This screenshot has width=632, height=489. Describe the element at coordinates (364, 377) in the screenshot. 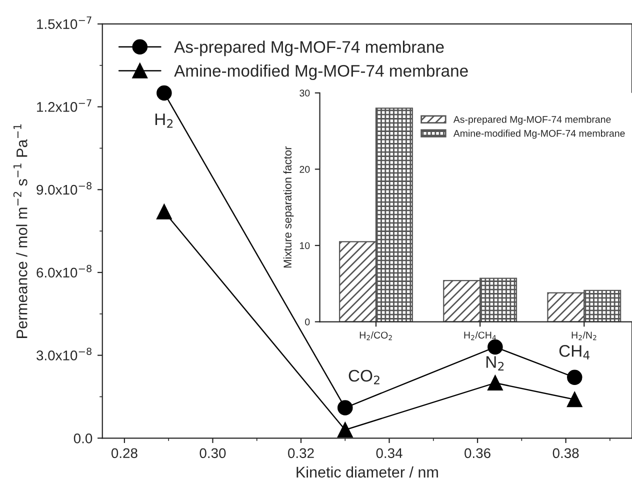

I see `annotation: CO$_{2}$` at that location.